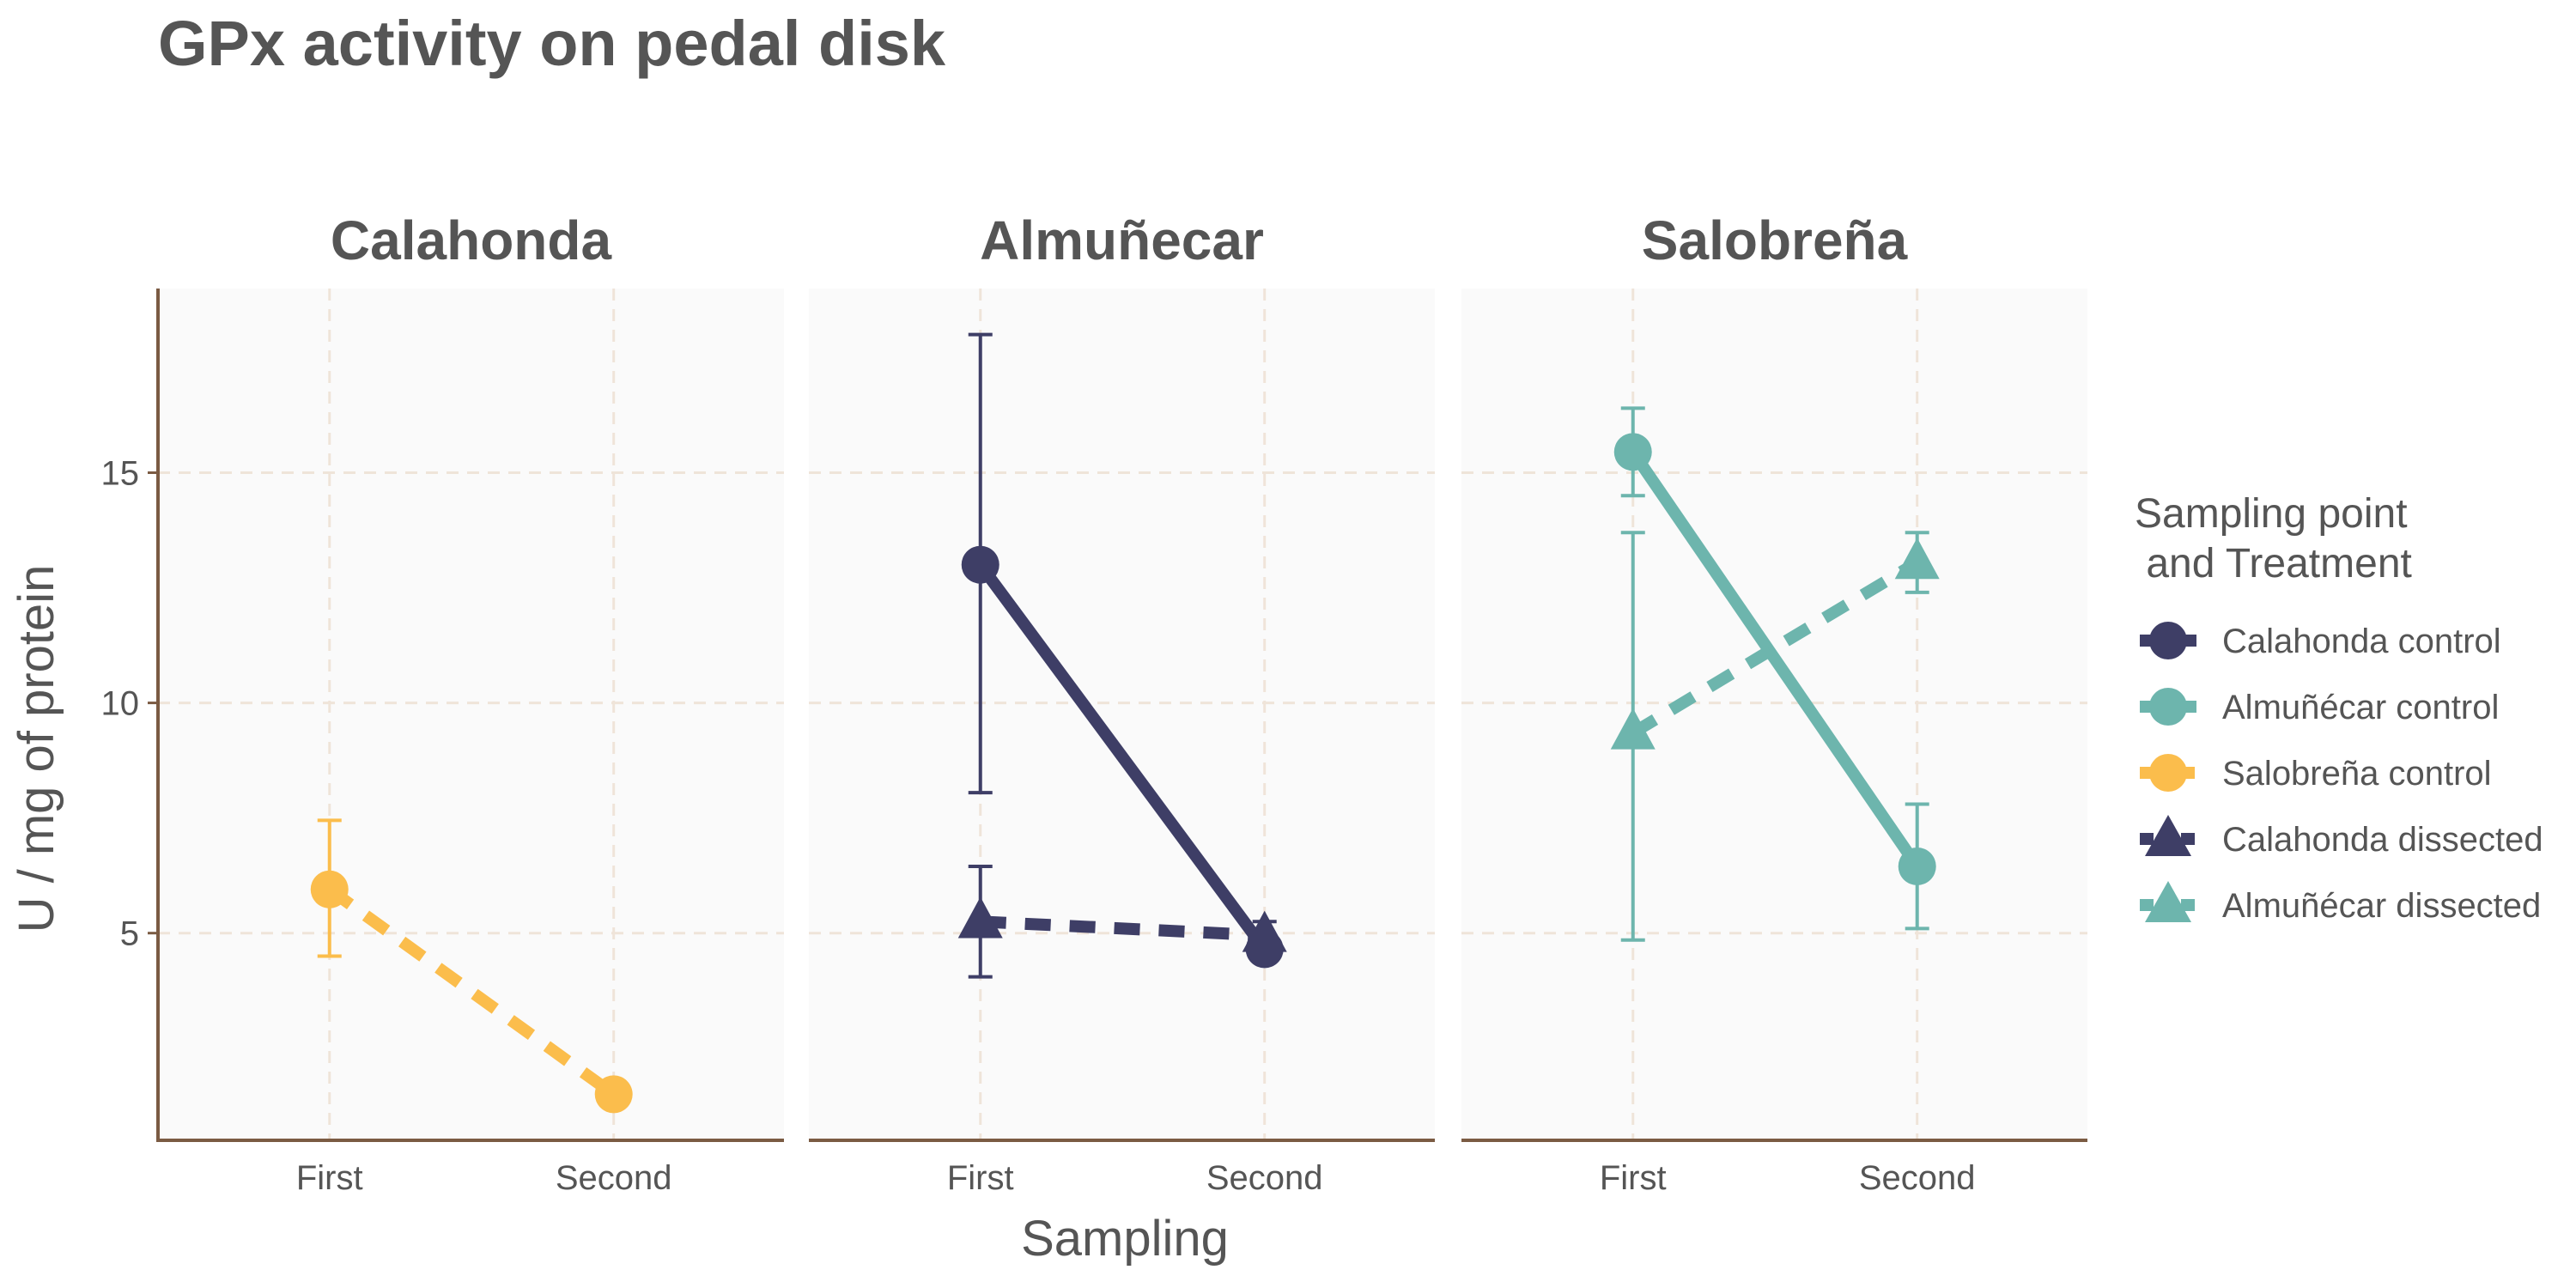 This screenshot has height=1288, width=2576. What do you see at coordinates (2361, 707) in the screenshot?
I see `legend-label: Almuñécar control` at bounding box center [2361, 707].